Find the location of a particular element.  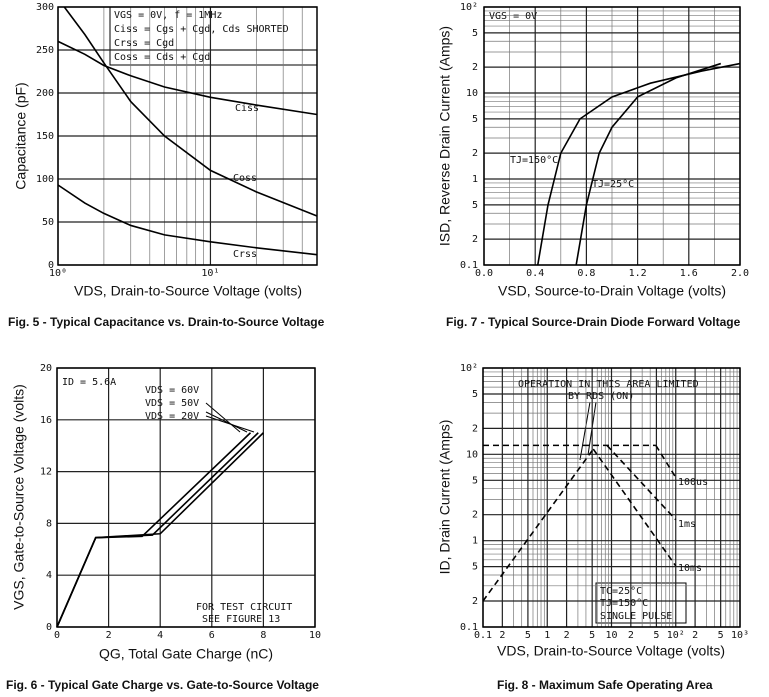

series-label: VDS = 50V is located at coordinates (172, 403).